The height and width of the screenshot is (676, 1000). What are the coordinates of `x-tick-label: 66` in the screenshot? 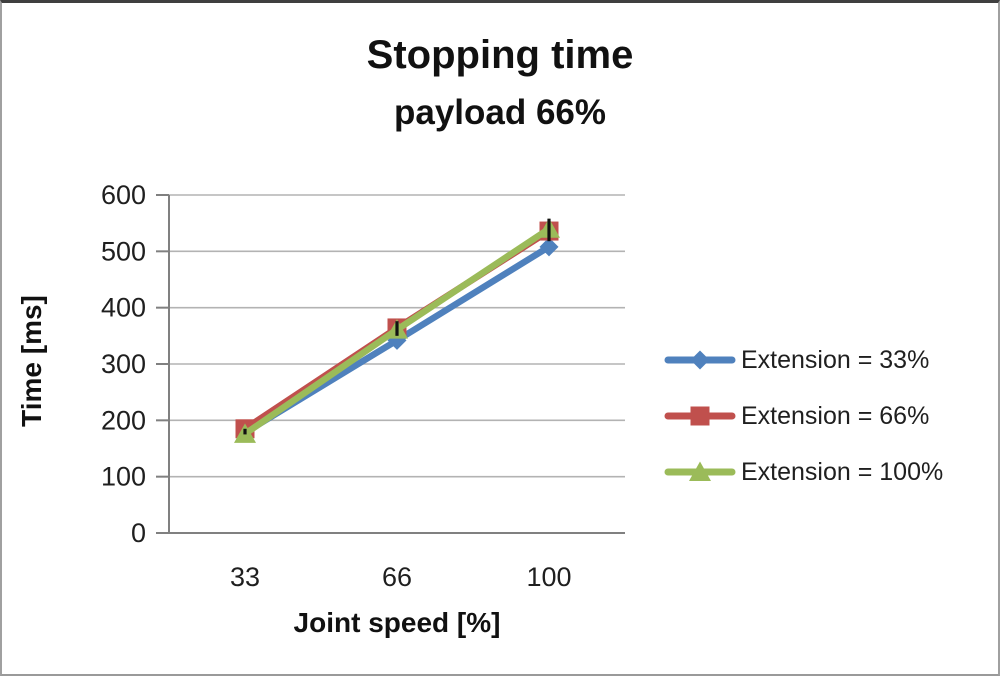 It's located at (397, 577).